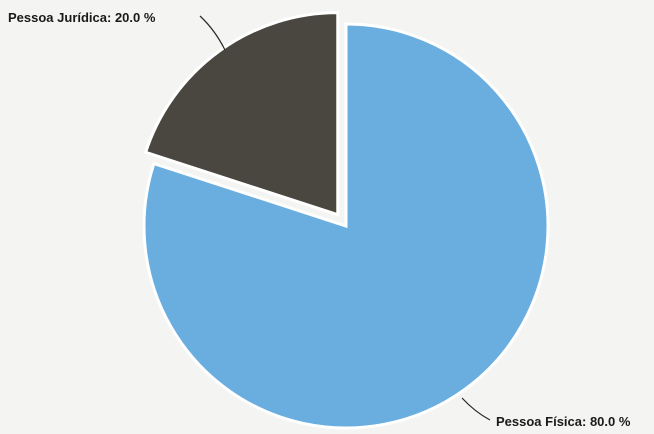  What do you see at coordinates (563, 421) in the screenshot?
I see `slice-label-pessoa-fisica: Pessoa Física: 80.0 %` at bounding box center [563, 421].